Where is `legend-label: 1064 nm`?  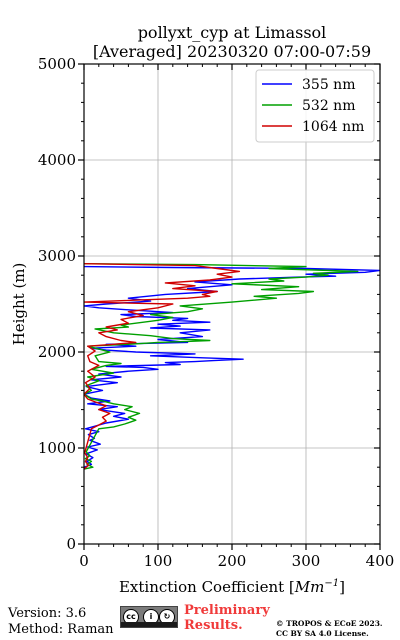
legend-label: 1064 nm is located at coordinates (333, 127).